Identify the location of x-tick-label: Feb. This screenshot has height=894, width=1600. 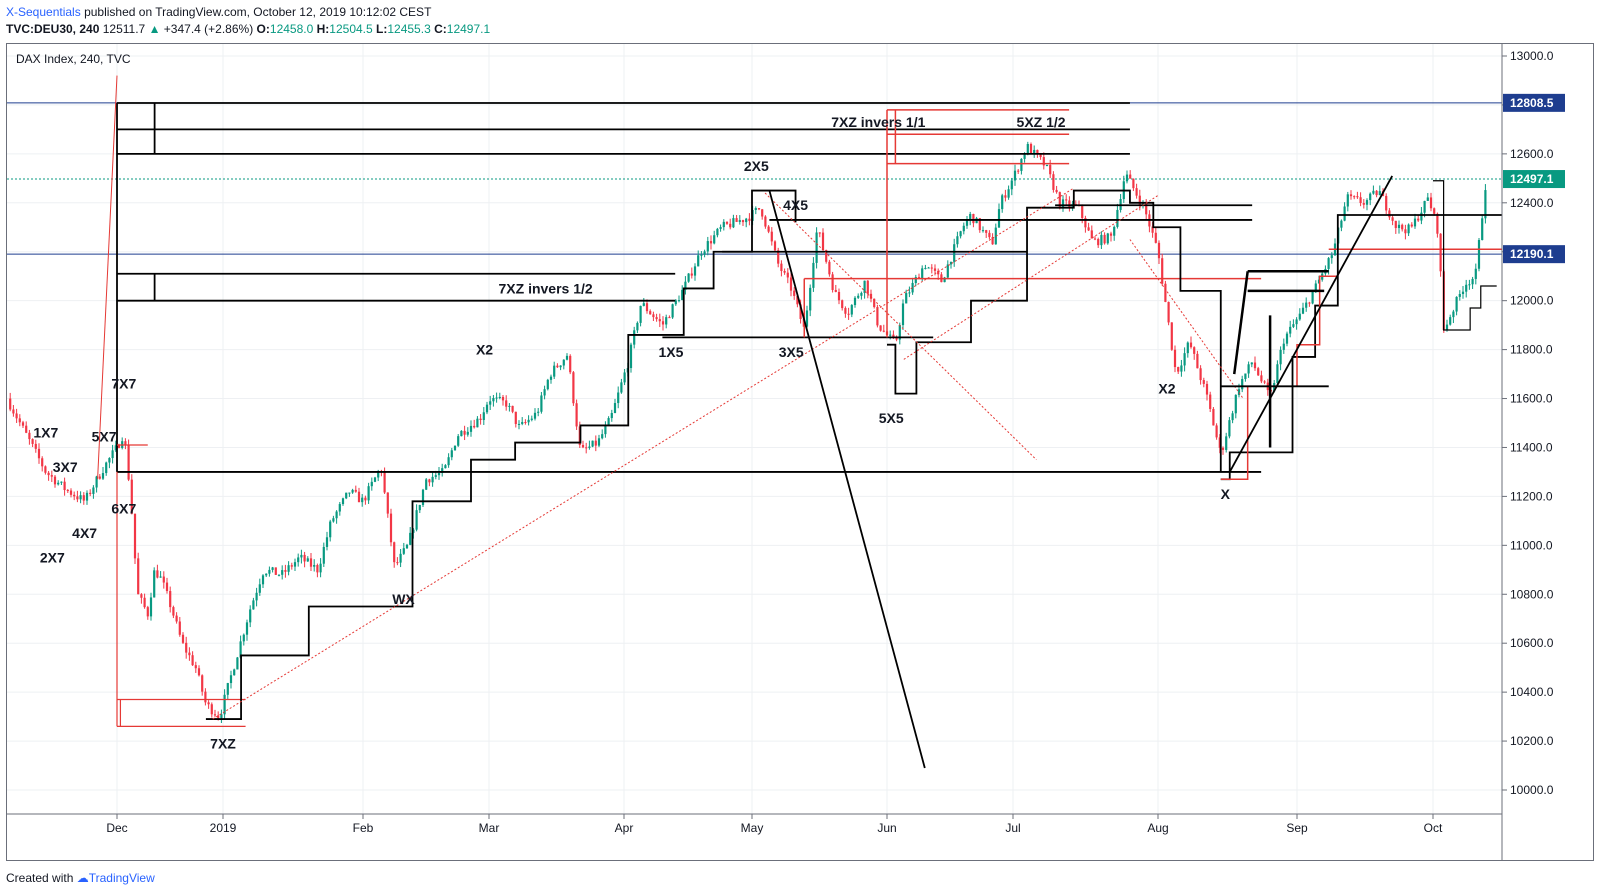
(363, 828).